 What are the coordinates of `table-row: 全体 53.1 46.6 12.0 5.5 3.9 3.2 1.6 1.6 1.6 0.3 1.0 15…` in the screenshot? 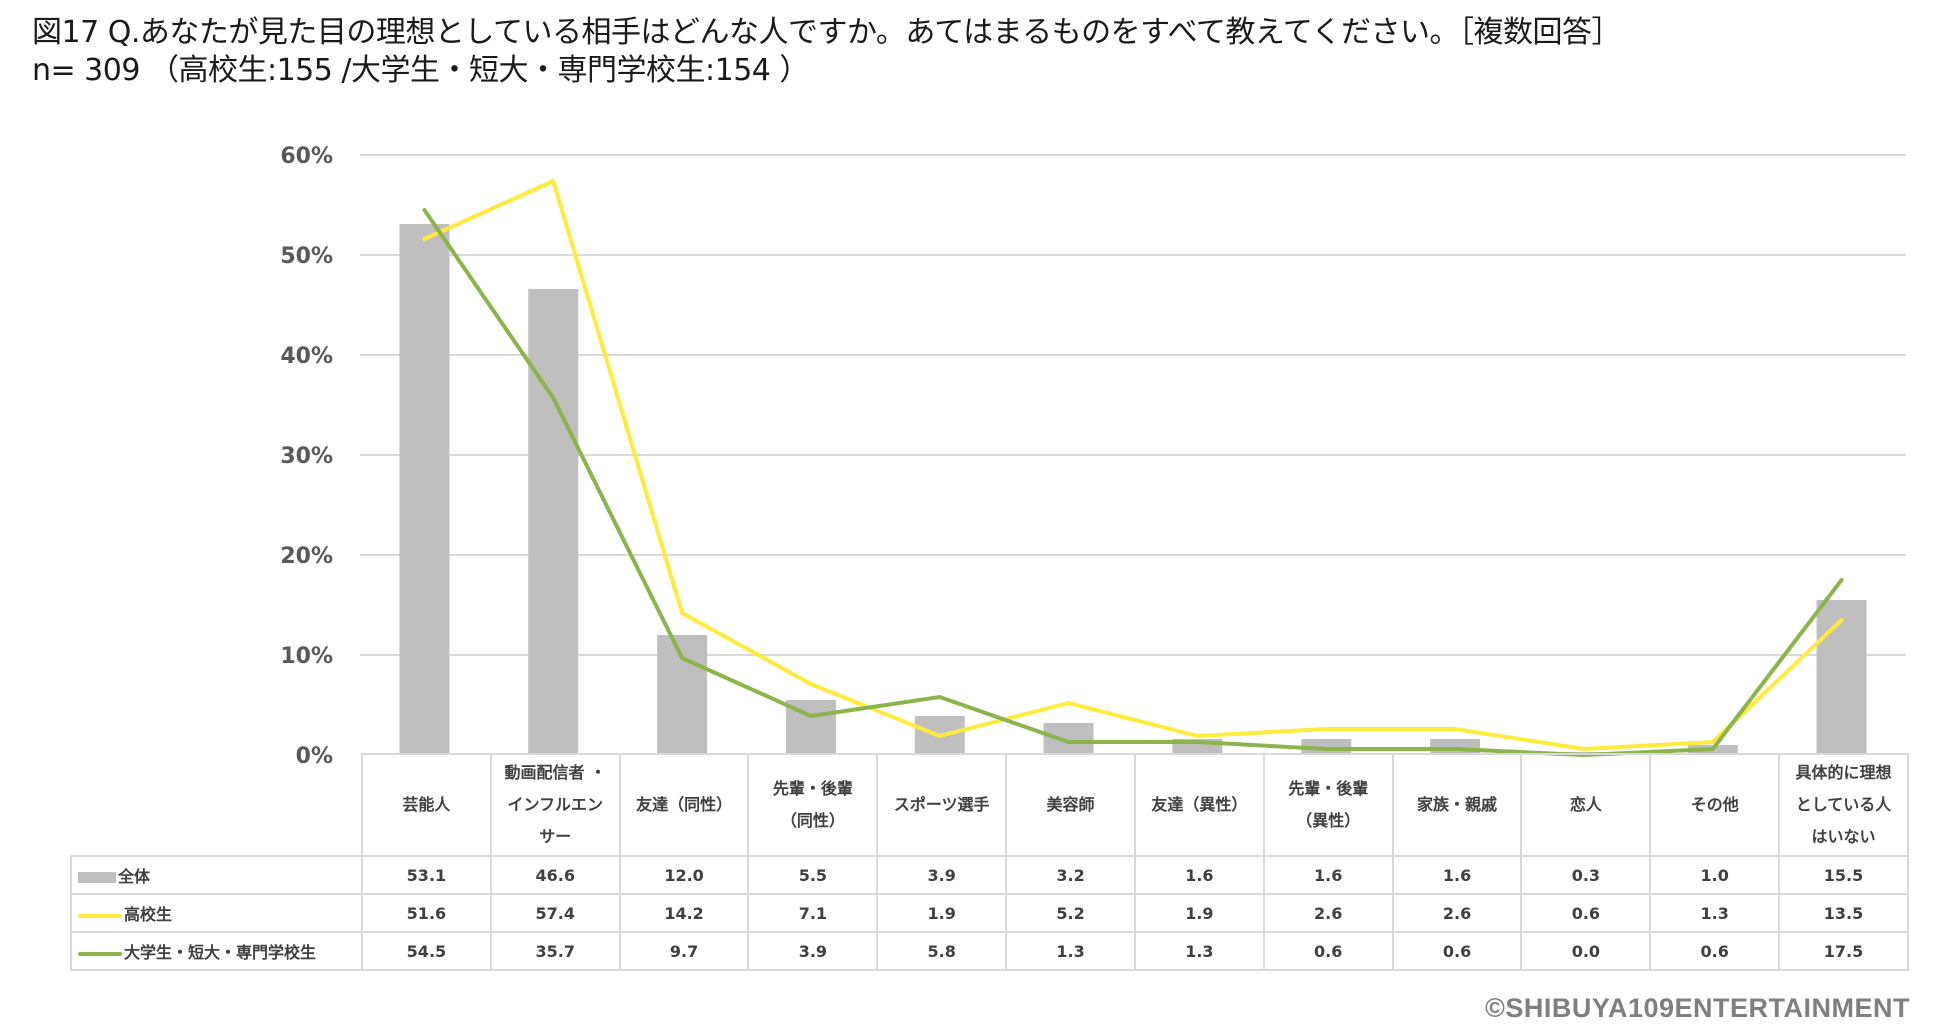 It's located at (989, 875).